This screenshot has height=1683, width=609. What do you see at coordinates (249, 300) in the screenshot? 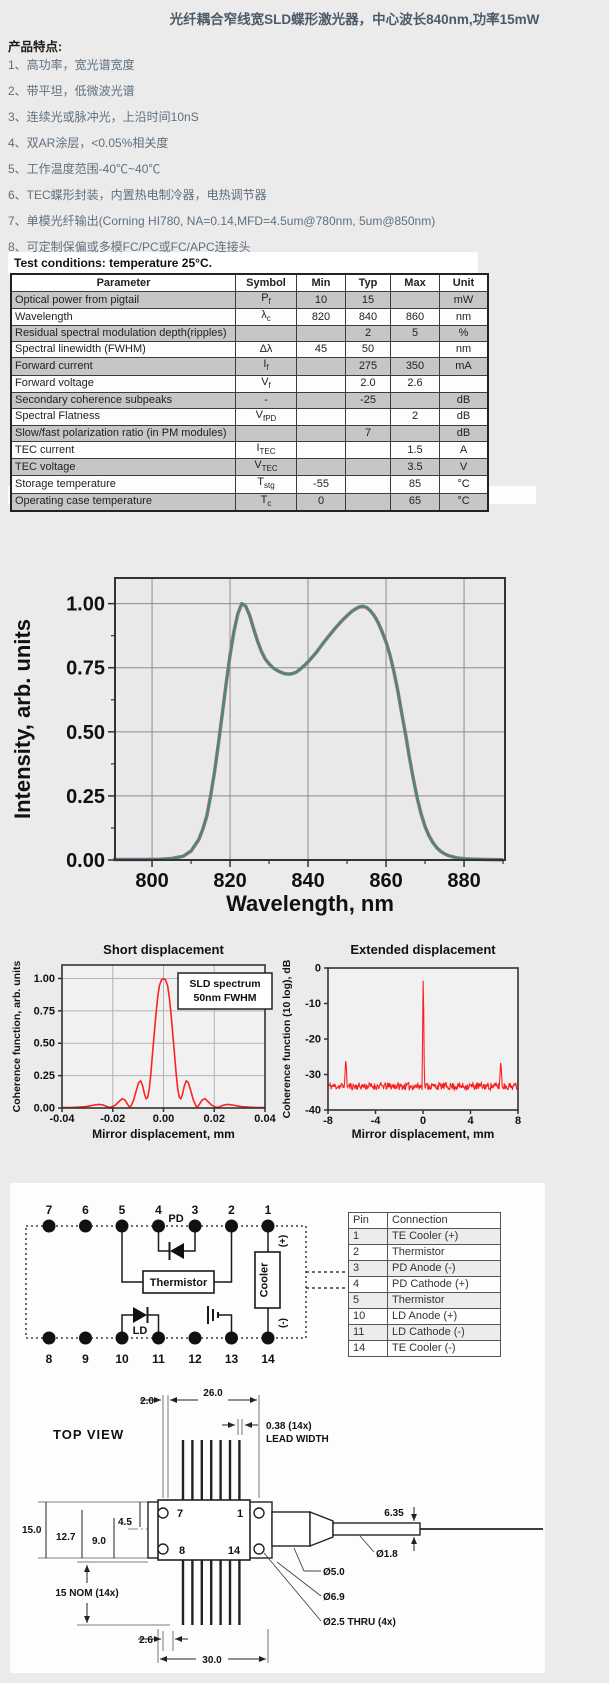
I see `spec-row: Optical power from pigtail Pf 10 15 mW` at bounding box center [249, 300].